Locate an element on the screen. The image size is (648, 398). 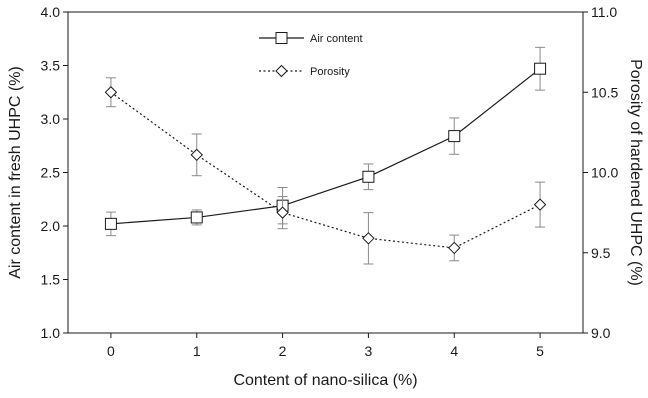
left-tick-label: 1.0 is located at coordinates (51, 333).